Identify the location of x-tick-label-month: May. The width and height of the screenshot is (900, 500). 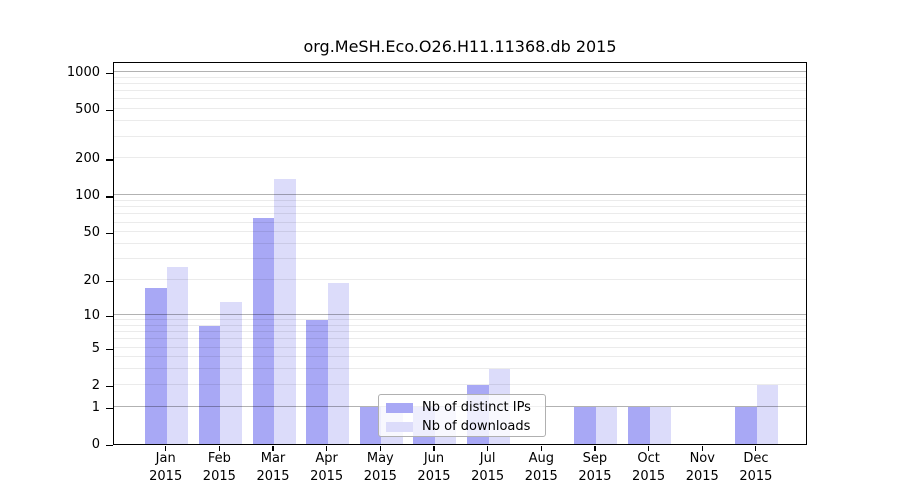
(380, 458).